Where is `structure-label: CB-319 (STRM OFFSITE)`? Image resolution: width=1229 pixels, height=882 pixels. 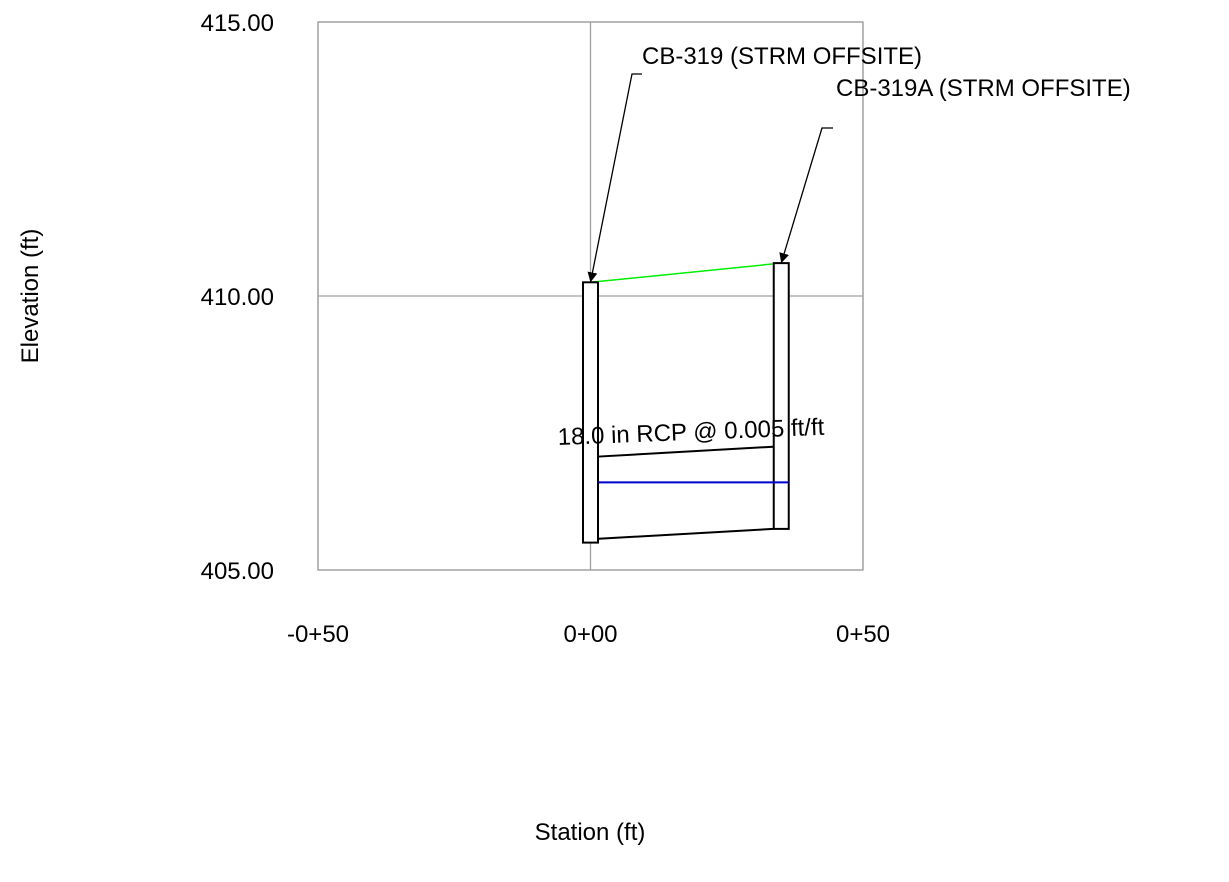 structure-label: CB-319 (STRM OFFSITE) is located at coordinates (782, 56).